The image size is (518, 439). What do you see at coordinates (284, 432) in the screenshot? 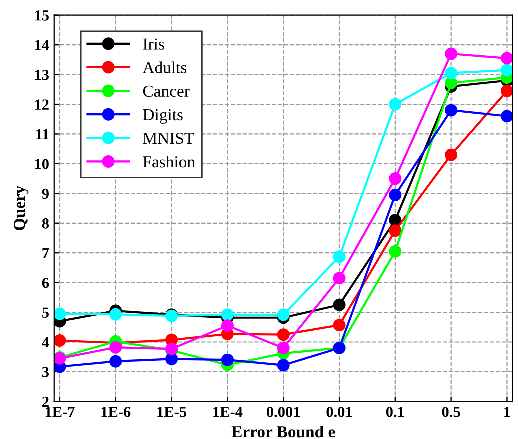
I see `x-axis-title: Error Bound e` at bounding box center [284, 432].